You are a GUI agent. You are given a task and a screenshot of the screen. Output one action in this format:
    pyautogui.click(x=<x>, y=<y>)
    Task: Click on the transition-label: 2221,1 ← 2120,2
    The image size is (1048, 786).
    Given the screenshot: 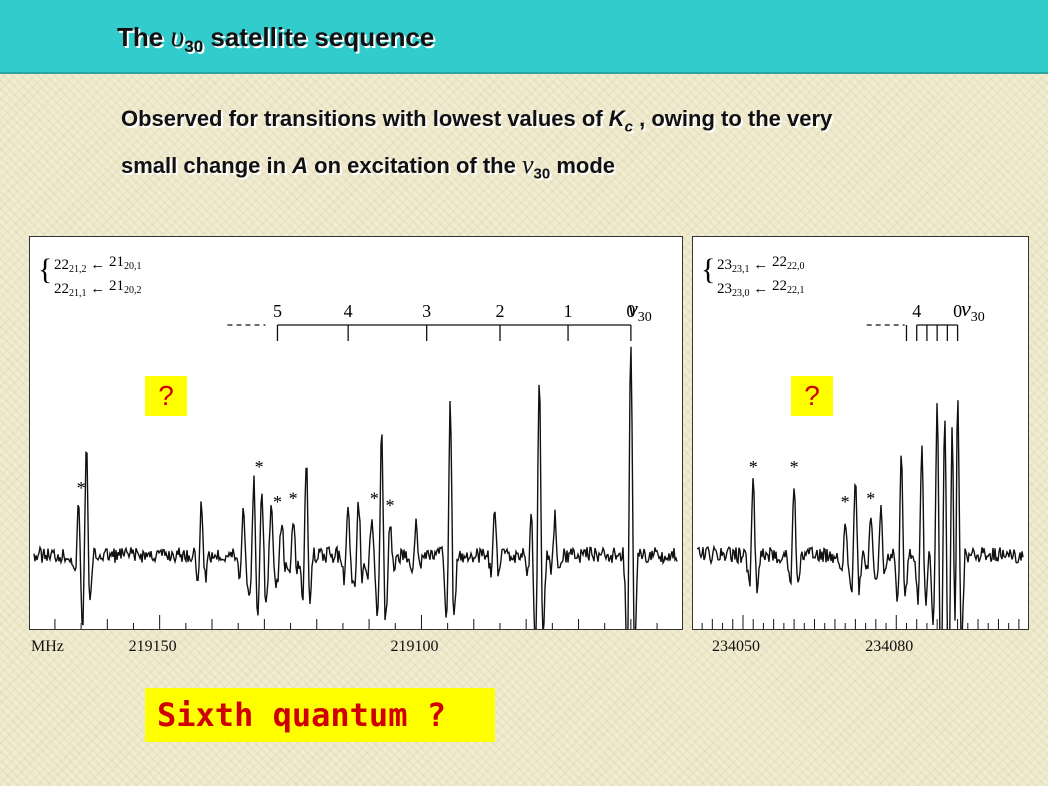 What is the action you would take?
    pyautogui.click(x=98, y=288)
    